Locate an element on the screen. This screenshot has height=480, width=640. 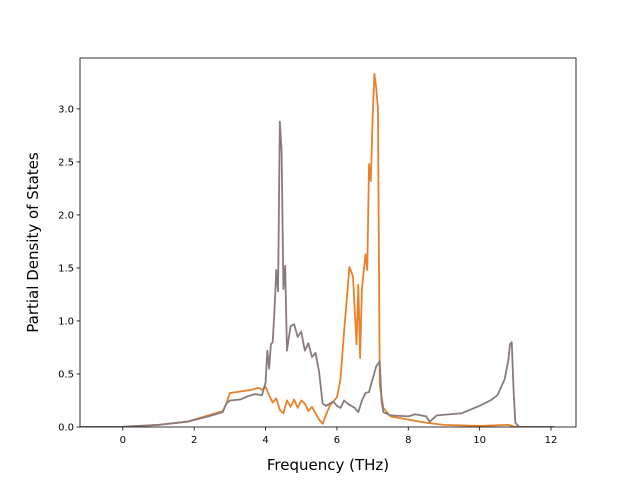
x-tick-label: 8 is located at coordinates (408, 440).